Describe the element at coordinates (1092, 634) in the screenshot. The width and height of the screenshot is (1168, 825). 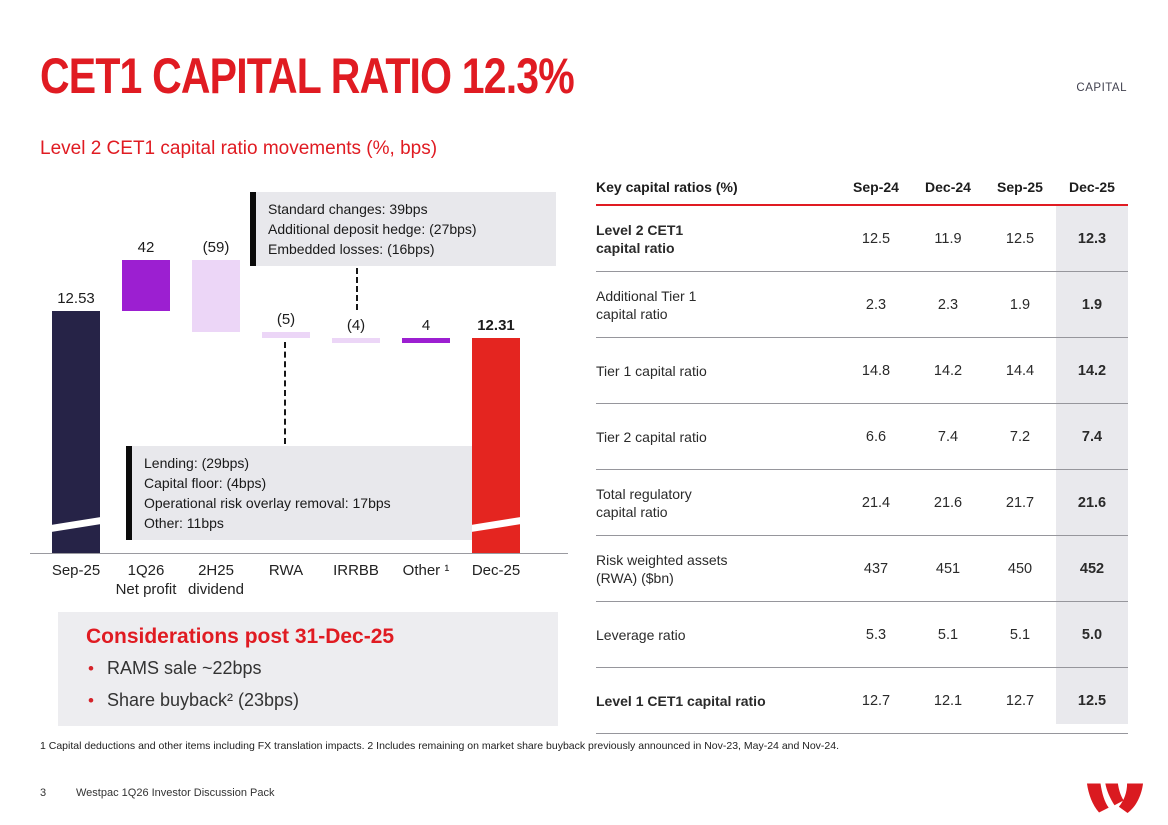
I see `cell-value: 5.0` at that location.